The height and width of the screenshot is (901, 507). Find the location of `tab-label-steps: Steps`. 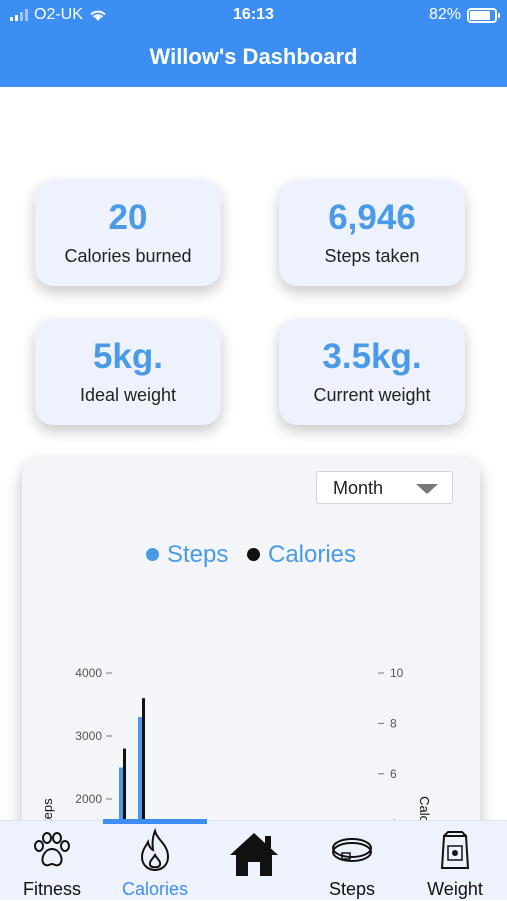

tab-label-steps: Steps is located at coordinates (352, 889).